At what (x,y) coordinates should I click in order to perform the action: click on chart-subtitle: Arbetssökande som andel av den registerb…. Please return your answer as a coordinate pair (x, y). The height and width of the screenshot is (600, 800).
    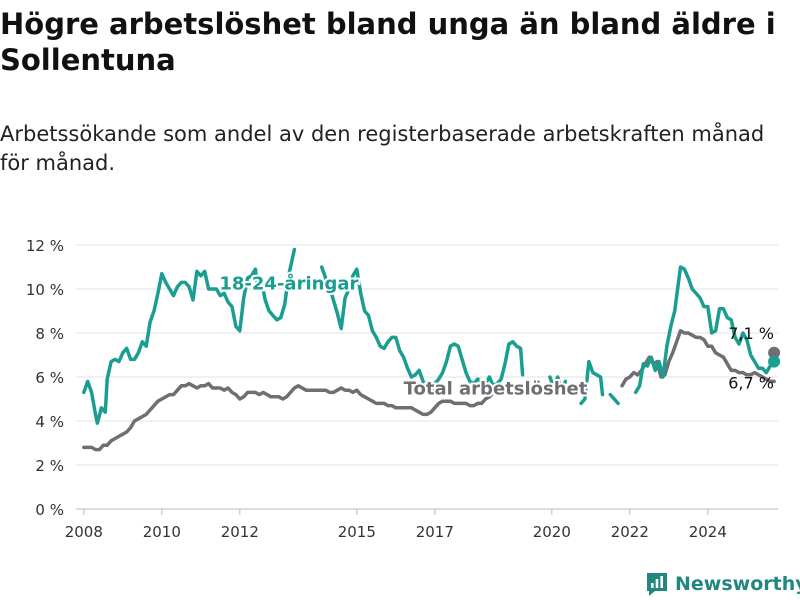
    Looking at the image, I should click on (382, 148).